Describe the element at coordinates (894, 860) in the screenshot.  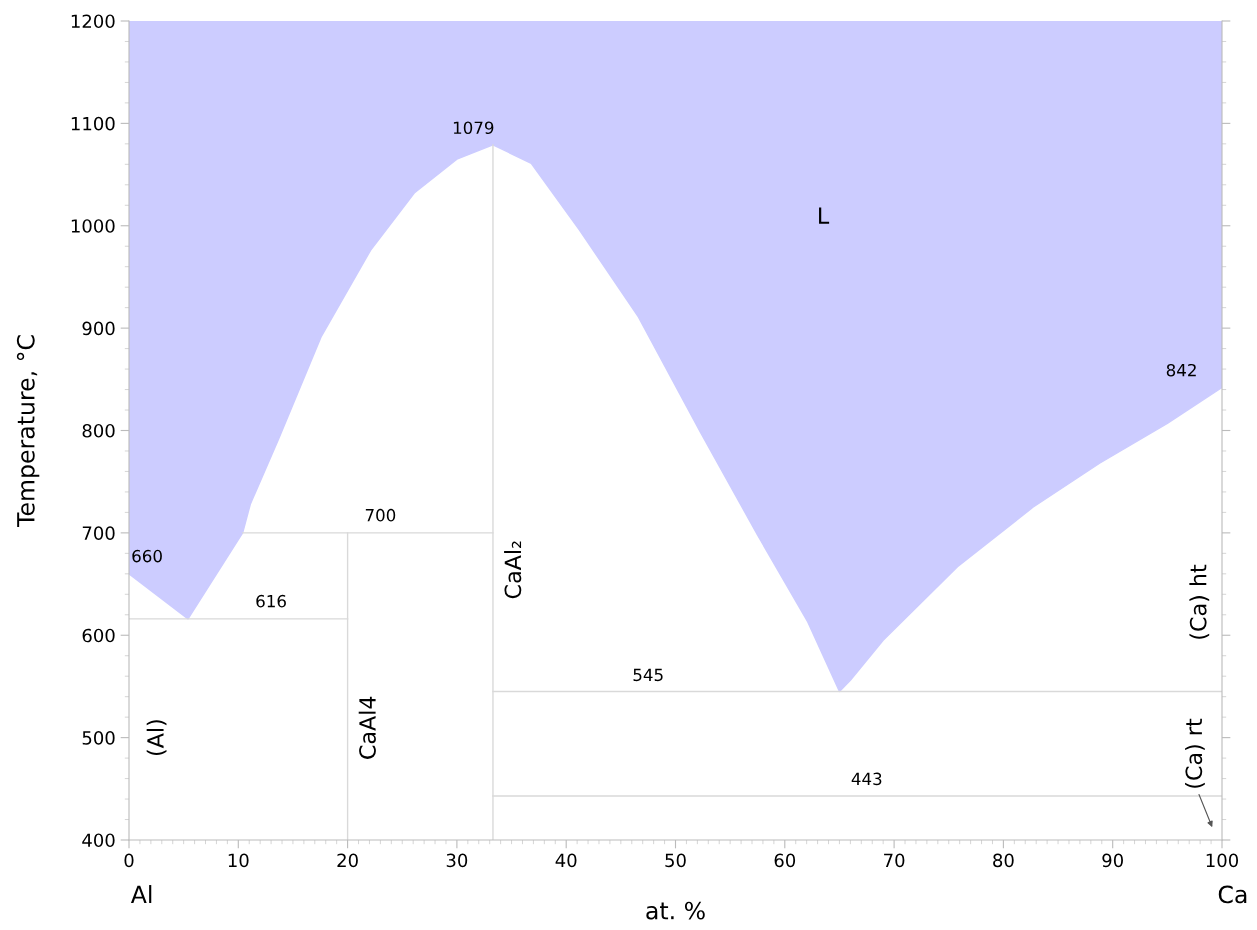
I see `x-tick-label: 70` at that location.